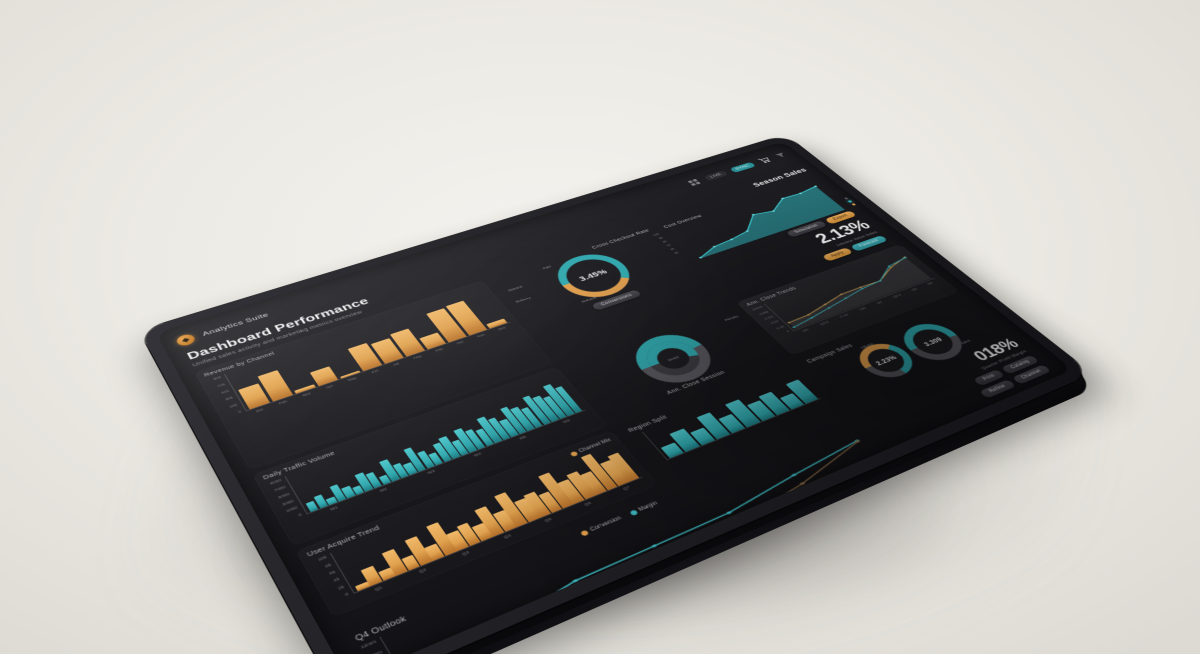 The image size is (1200, 654). What do you see at coordinates (431, 472) in the screenshot?
I see `x-tick: W3` at bounding box center [431, 472].